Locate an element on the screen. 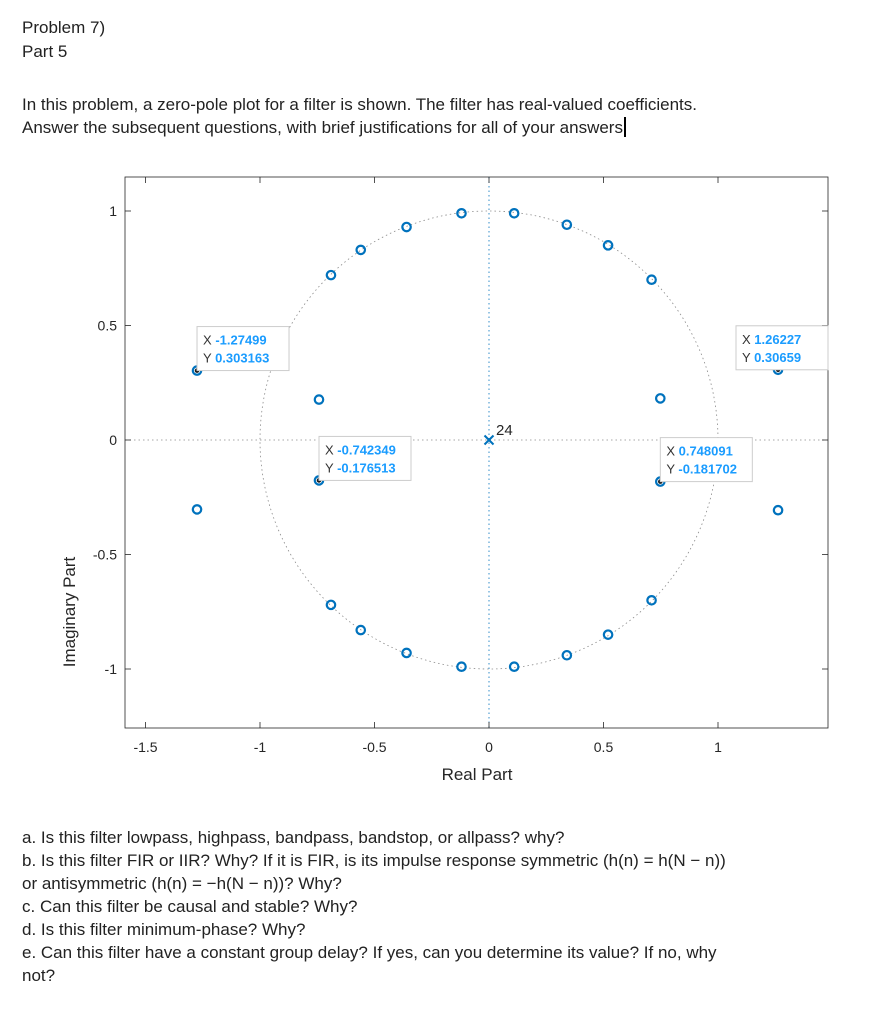  question-e-continued: not? is located at coordinates (39, 975).